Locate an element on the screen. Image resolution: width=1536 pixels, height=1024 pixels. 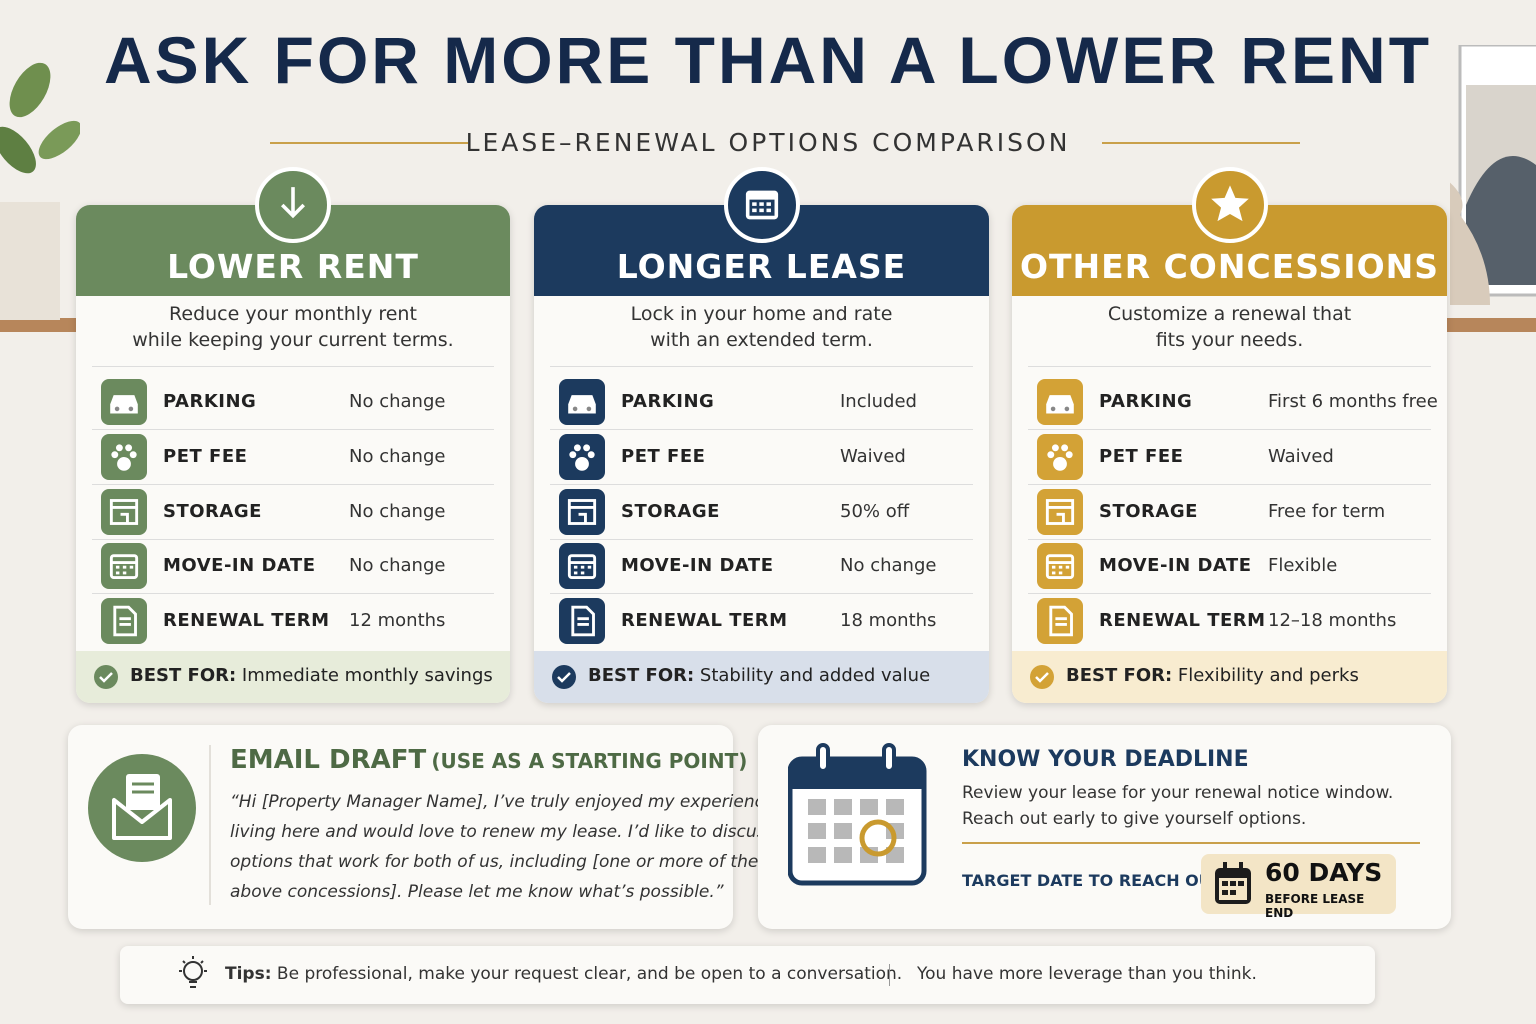
days-note: BEFORE LEASE END is located at coordinates (1315, 906).